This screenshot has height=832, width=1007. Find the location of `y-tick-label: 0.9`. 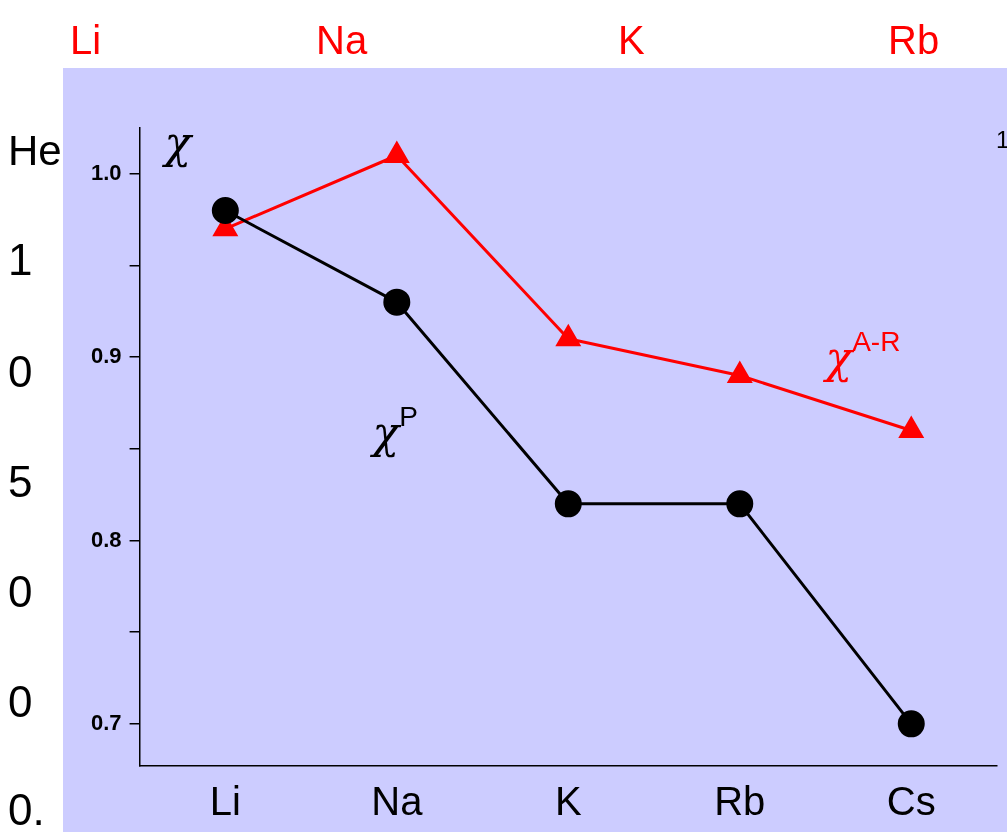

y-tick-label: 0.9 is located at coordinates (106, 356).